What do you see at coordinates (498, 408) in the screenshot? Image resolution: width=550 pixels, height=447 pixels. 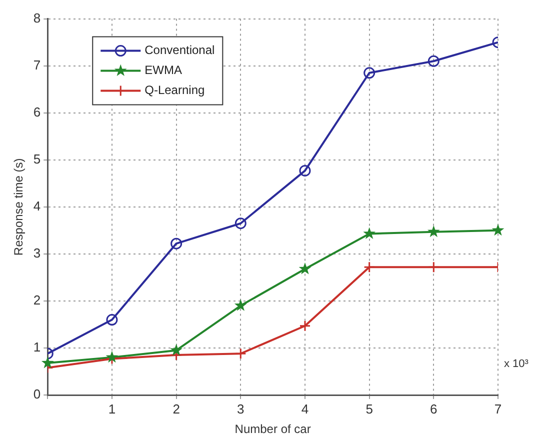 I see `x-tick-label: 7` at bounding box center [498, 408].